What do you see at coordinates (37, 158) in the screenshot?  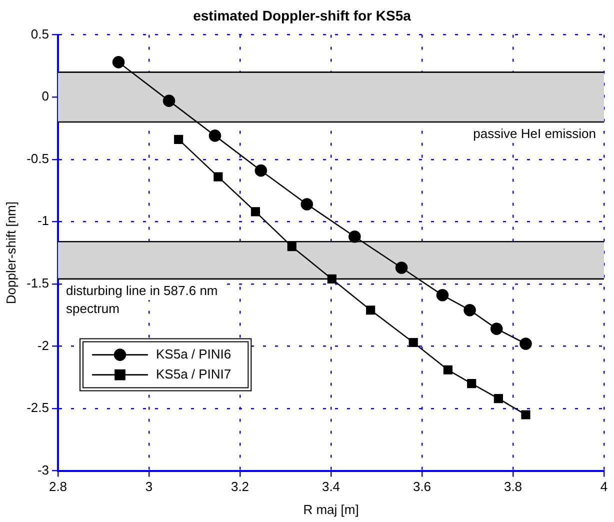 I see `y-tick-label: -0.5` at bounding box center [37, 158].